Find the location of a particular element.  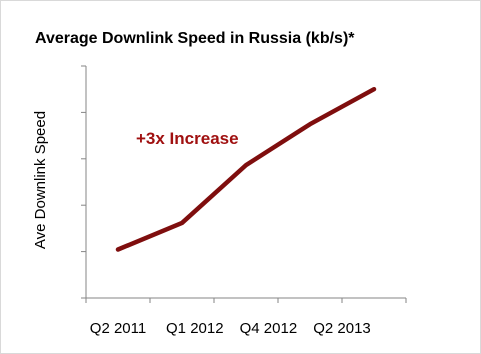

x-axis-ticks is located at coordinates (246, 300).